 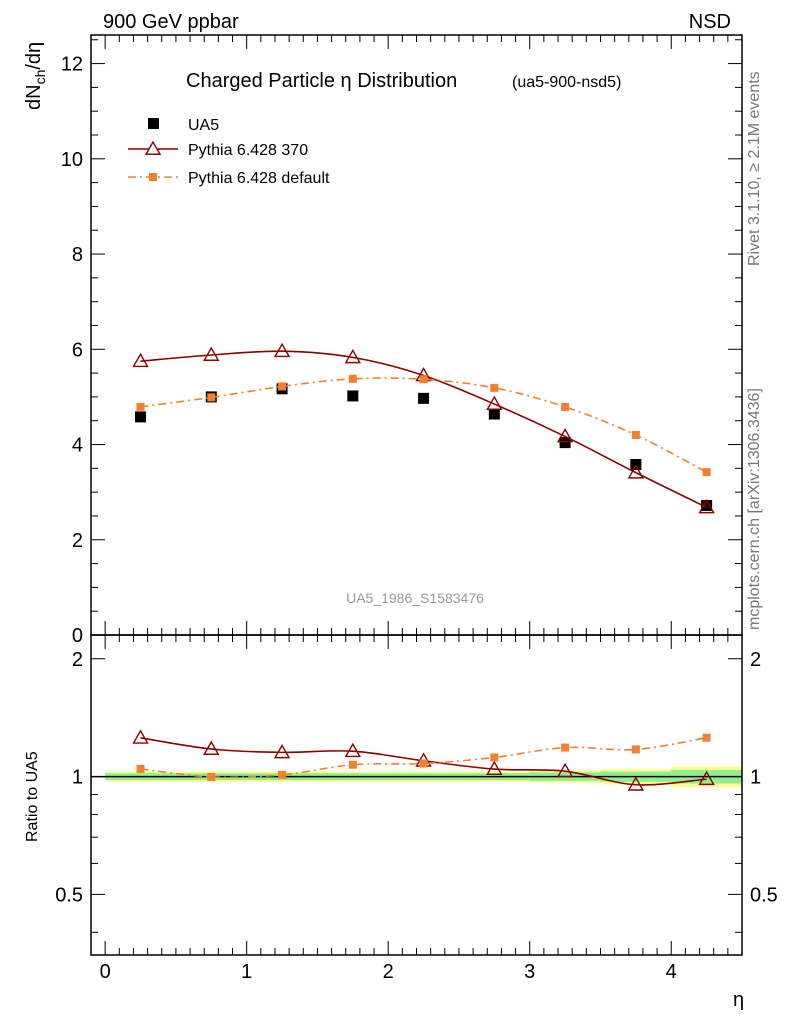 What do you see at coordinates (710, 22) in the screenshot?
I see `header-right: NSD` at bounding box center [710, 22].